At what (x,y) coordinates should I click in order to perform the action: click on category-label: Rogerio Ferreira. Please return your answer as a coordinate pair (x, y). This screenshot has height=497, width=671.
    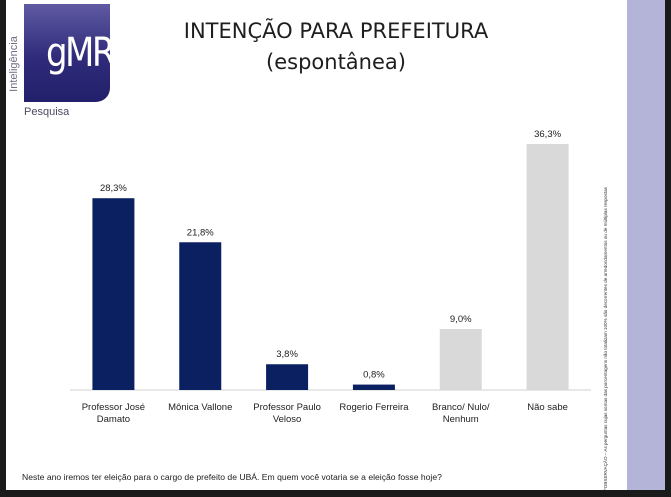
    Looking at the image, I should click on (374, 407).